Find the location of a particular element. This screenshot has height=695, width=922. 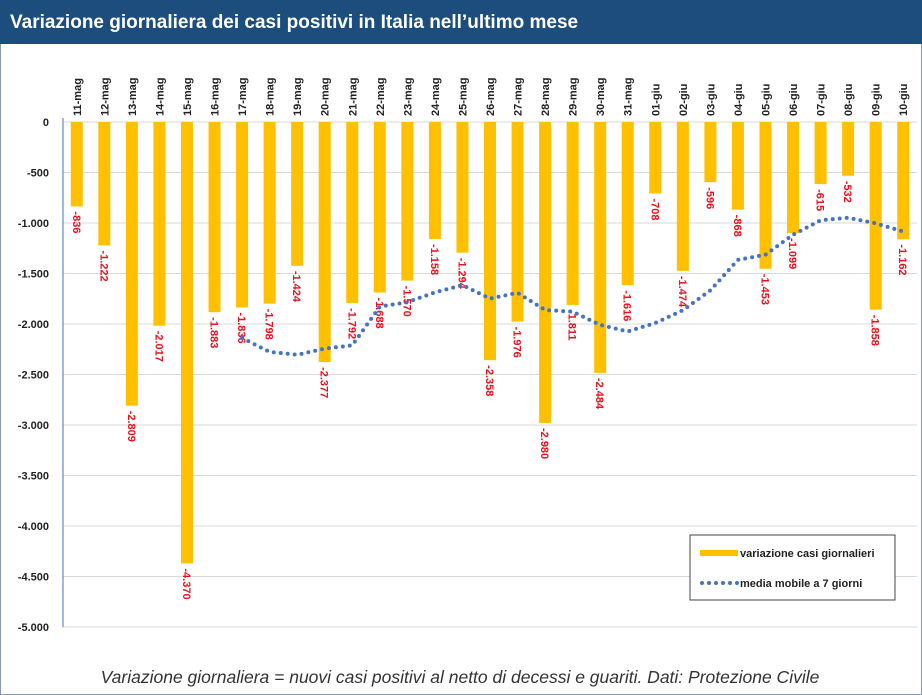

x-tick-label: 23-mag is located at coordinates (408, 96).